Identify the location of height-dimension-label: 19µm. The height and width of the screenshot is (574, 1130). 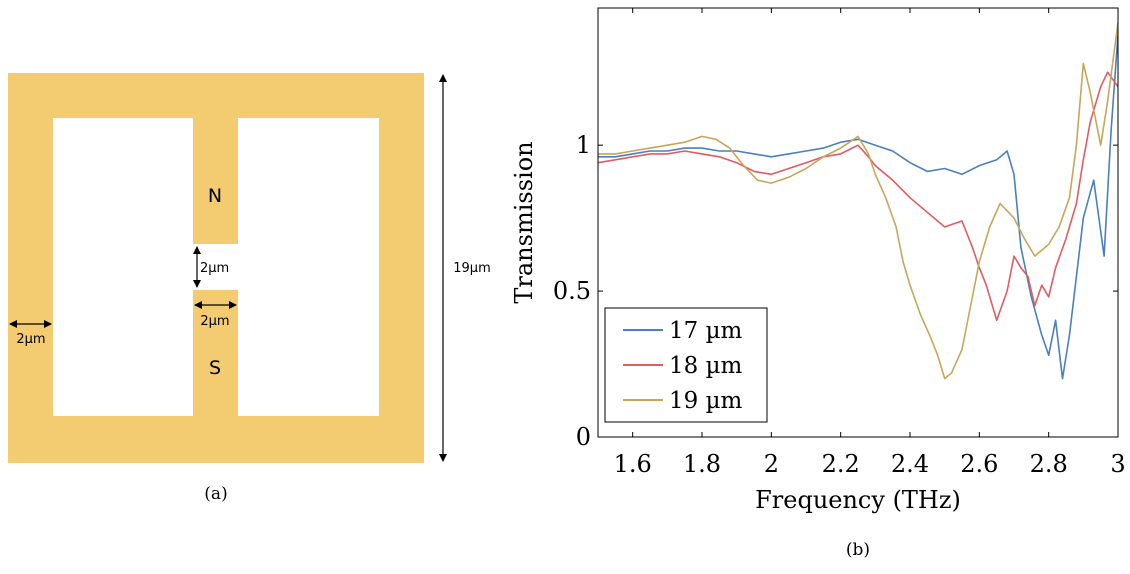
(471, 268).